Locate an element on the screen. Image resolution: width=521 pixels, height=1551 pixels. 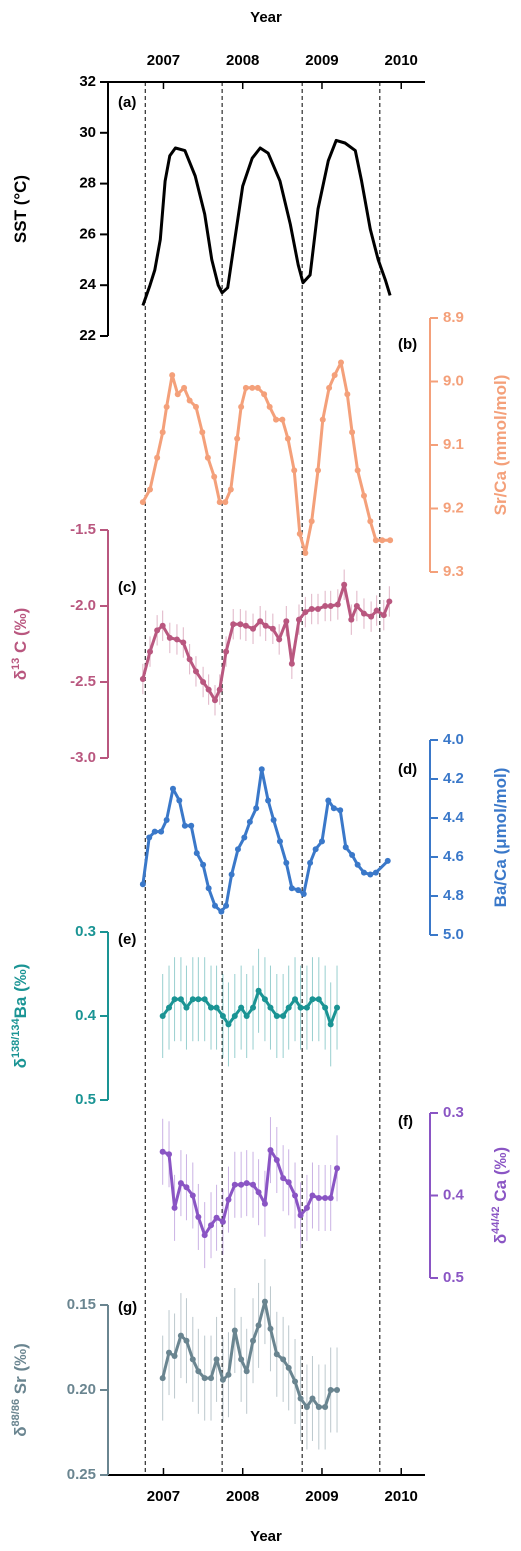
y-tick-label: 4.8 is located at coordinates (453, 895).